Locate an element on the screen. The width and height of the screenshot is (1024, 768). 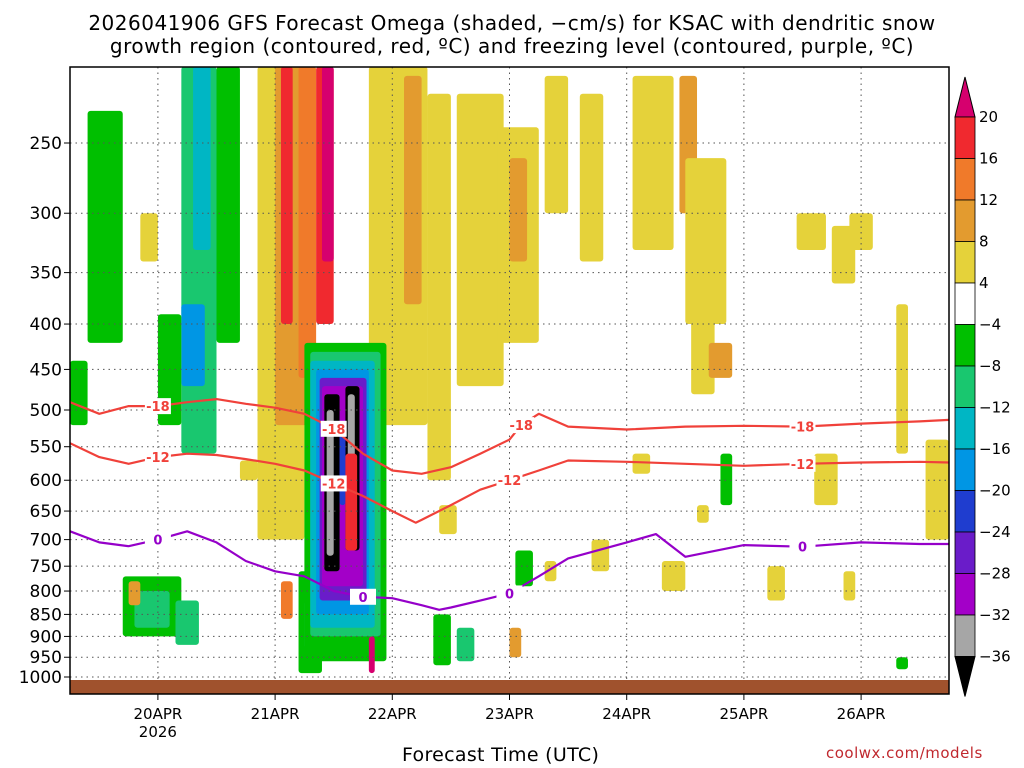
colorbar-label: −24 is located at coordinates (995, 532).